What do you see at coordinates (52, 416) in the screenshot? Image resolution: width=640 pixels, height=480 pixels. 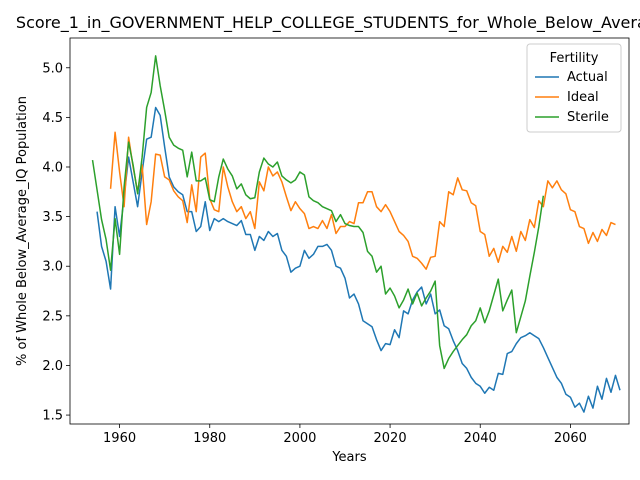 I see `y-tick-label: 1.5` at bounding box center [52, 416].